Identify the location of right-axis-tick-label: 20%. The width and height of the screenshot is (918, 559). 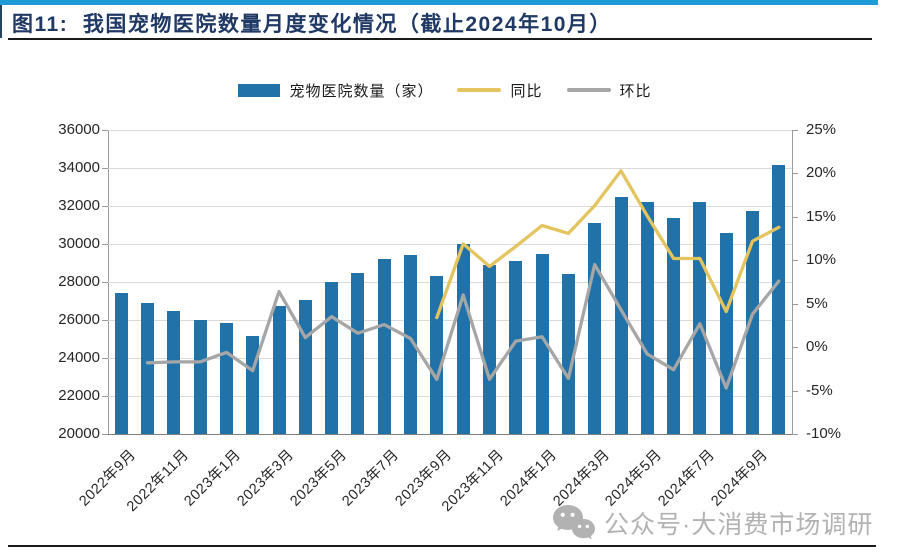
(821, 172).